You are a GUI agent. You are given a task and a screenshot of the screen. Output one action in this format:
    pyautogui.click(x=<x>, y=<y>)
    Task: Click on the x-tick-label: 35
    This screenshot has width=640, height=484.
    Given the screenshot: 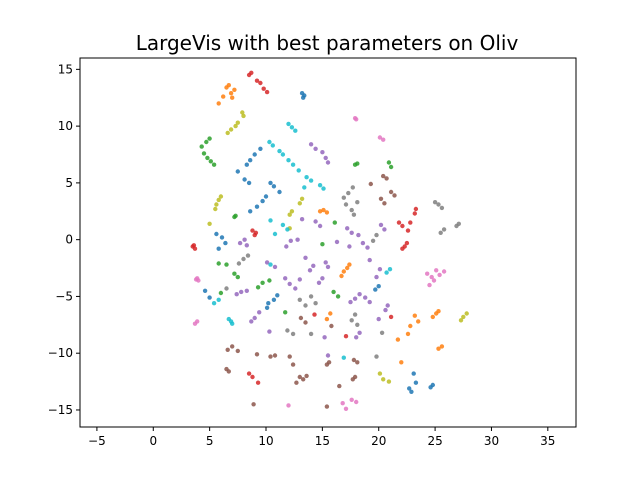 What is the action you would take?
    pyautogui.click(x=547, y=441)
    